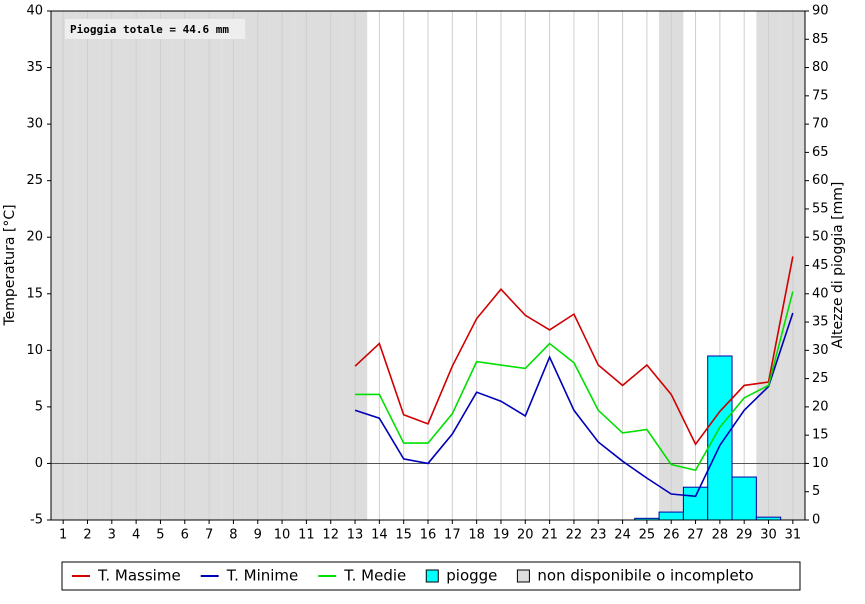  I want to click on x-tick-label: 5, so click(160, 535).